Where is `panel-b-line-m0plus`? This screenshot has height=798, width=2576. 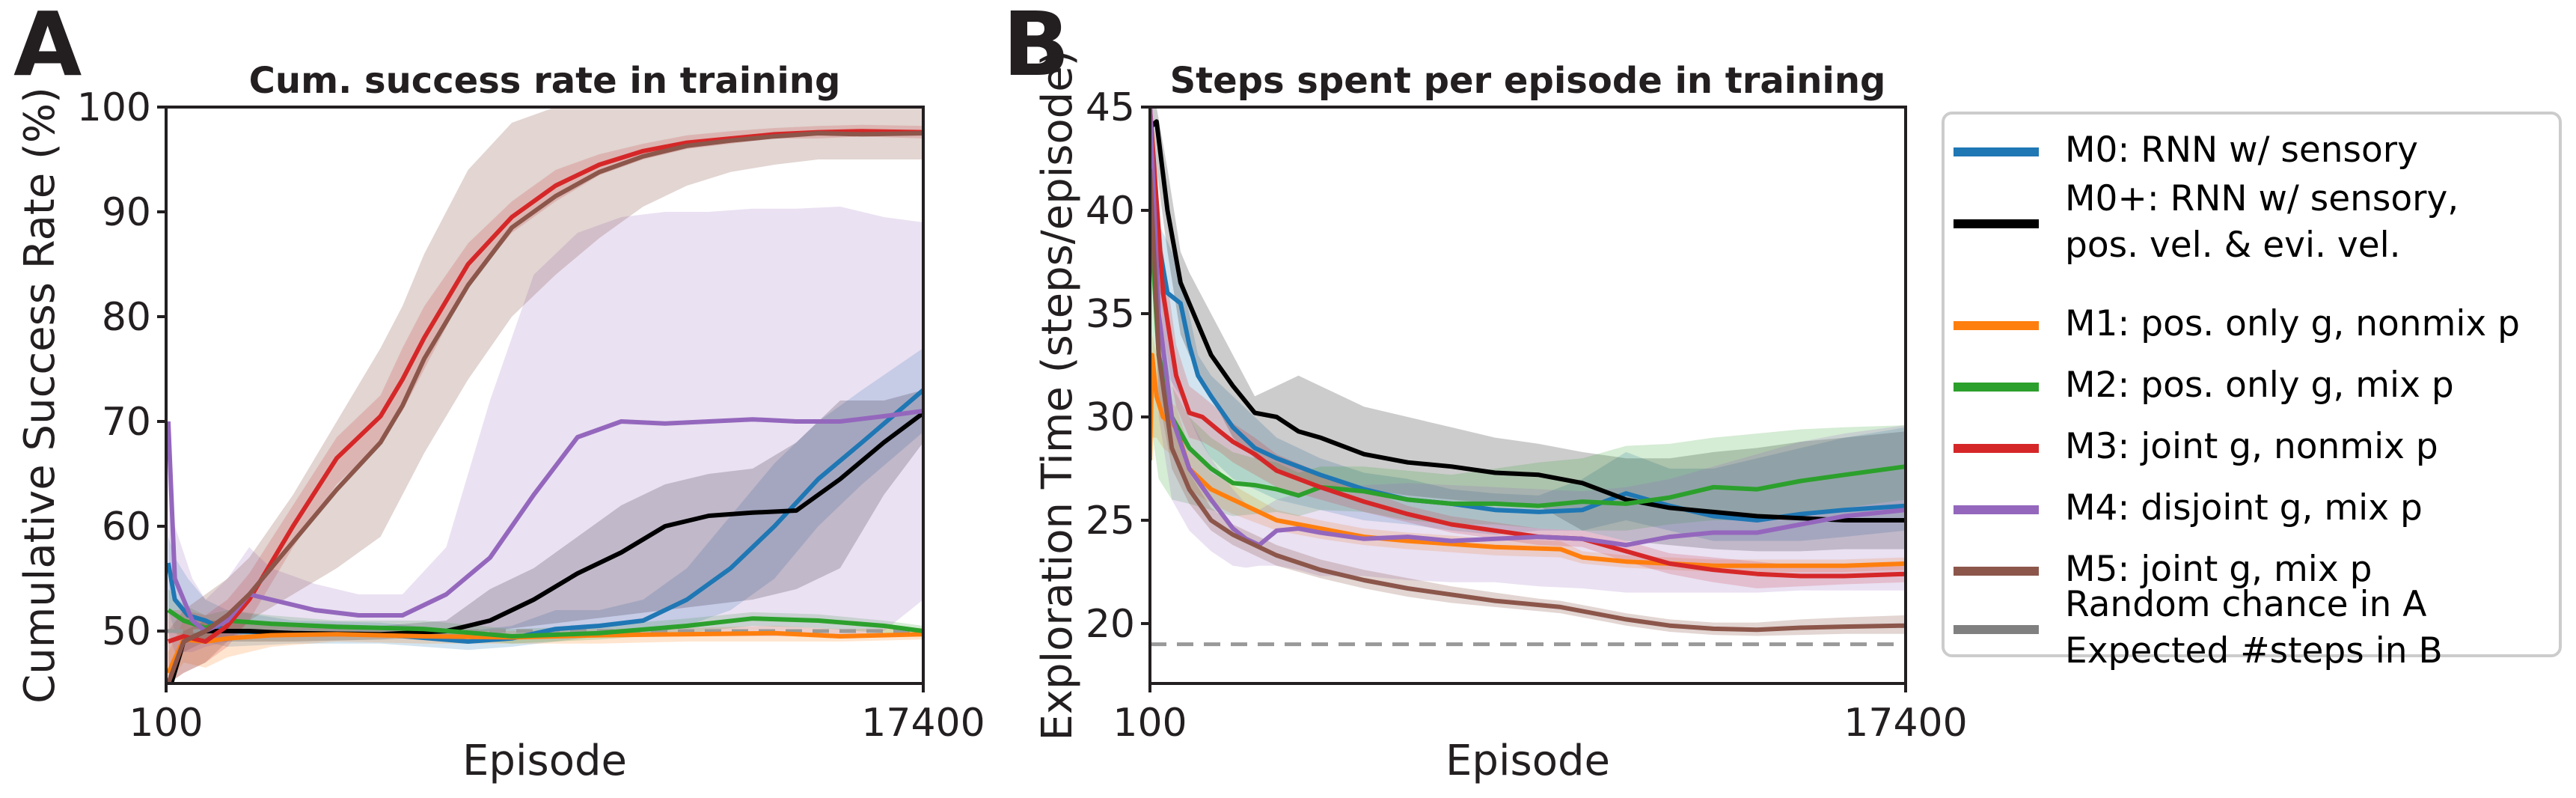
panel-b-line-m0plus is located at coordinates (1528, 321).